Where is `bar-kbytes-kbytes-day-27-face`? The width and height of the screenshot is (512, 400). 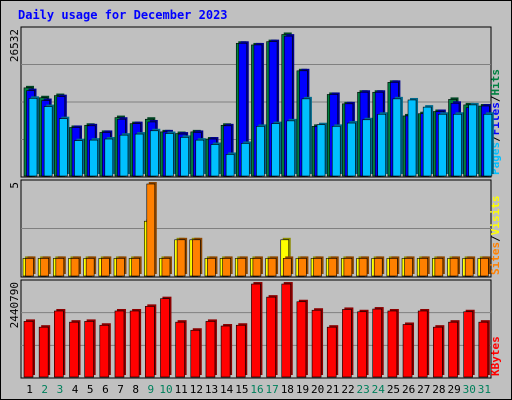 bar-kbytes-kbytes-day-27-face is located at coordinates (422, 344).